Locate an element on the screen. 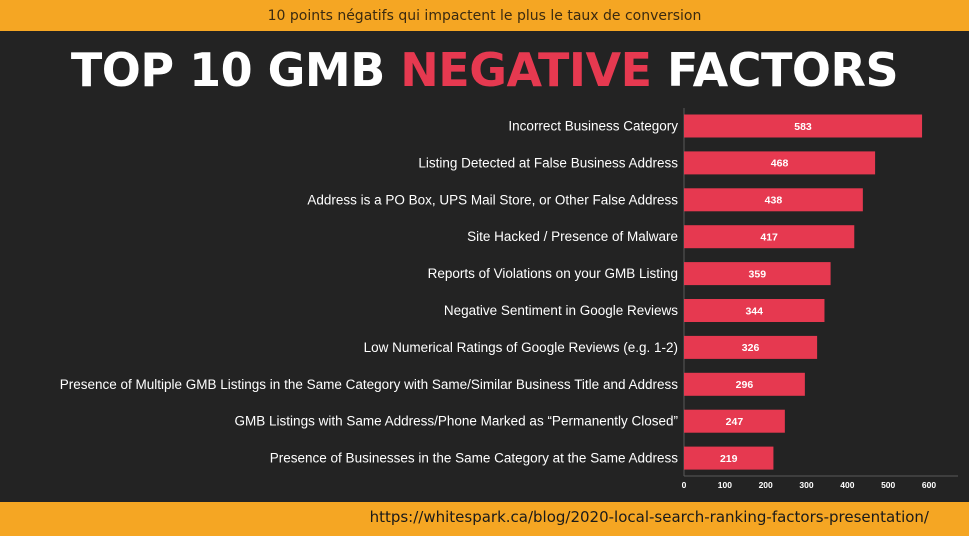 This screenshot has width=969, height=536. x-tick-label: 0 is located at coordinates (684, 485).